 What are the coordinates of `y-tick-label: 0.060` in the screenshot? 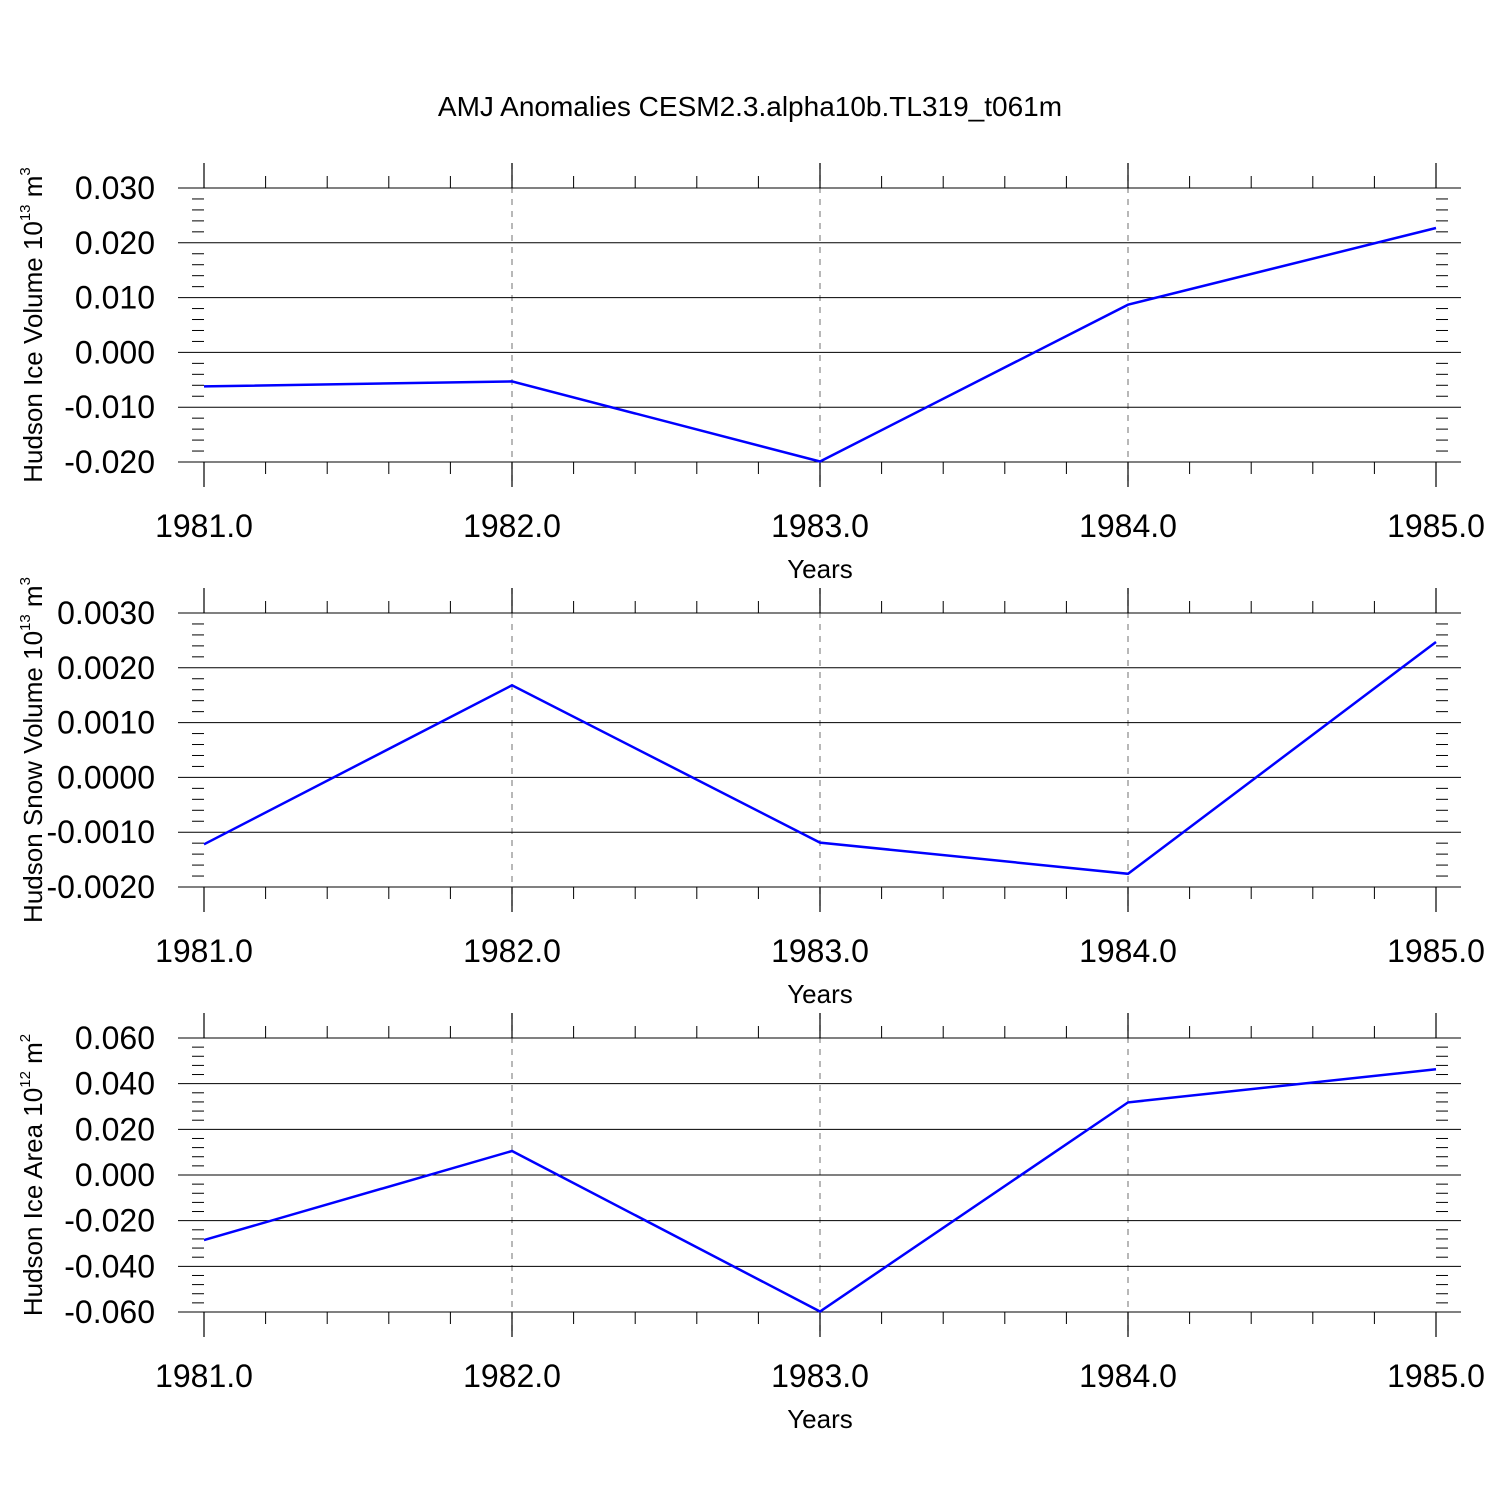 It's located at (115, 1038).